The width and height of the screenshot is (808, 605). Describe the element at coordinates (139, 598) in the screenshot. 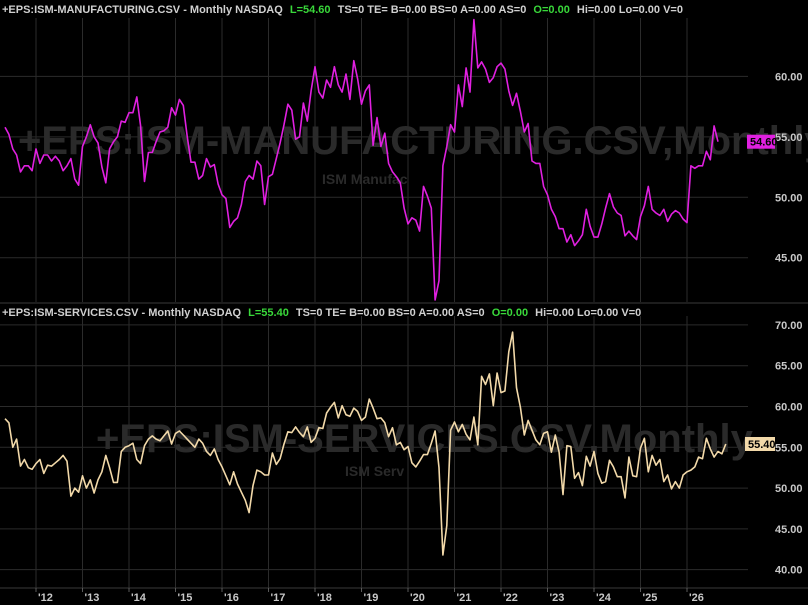

I see `x-tick-label: '14` at that location.